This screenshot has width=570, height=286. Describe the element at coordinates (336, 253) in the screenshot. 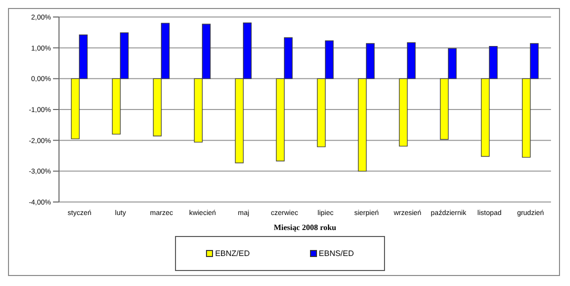

I see `legend-label: EBNS/ED` at that location.